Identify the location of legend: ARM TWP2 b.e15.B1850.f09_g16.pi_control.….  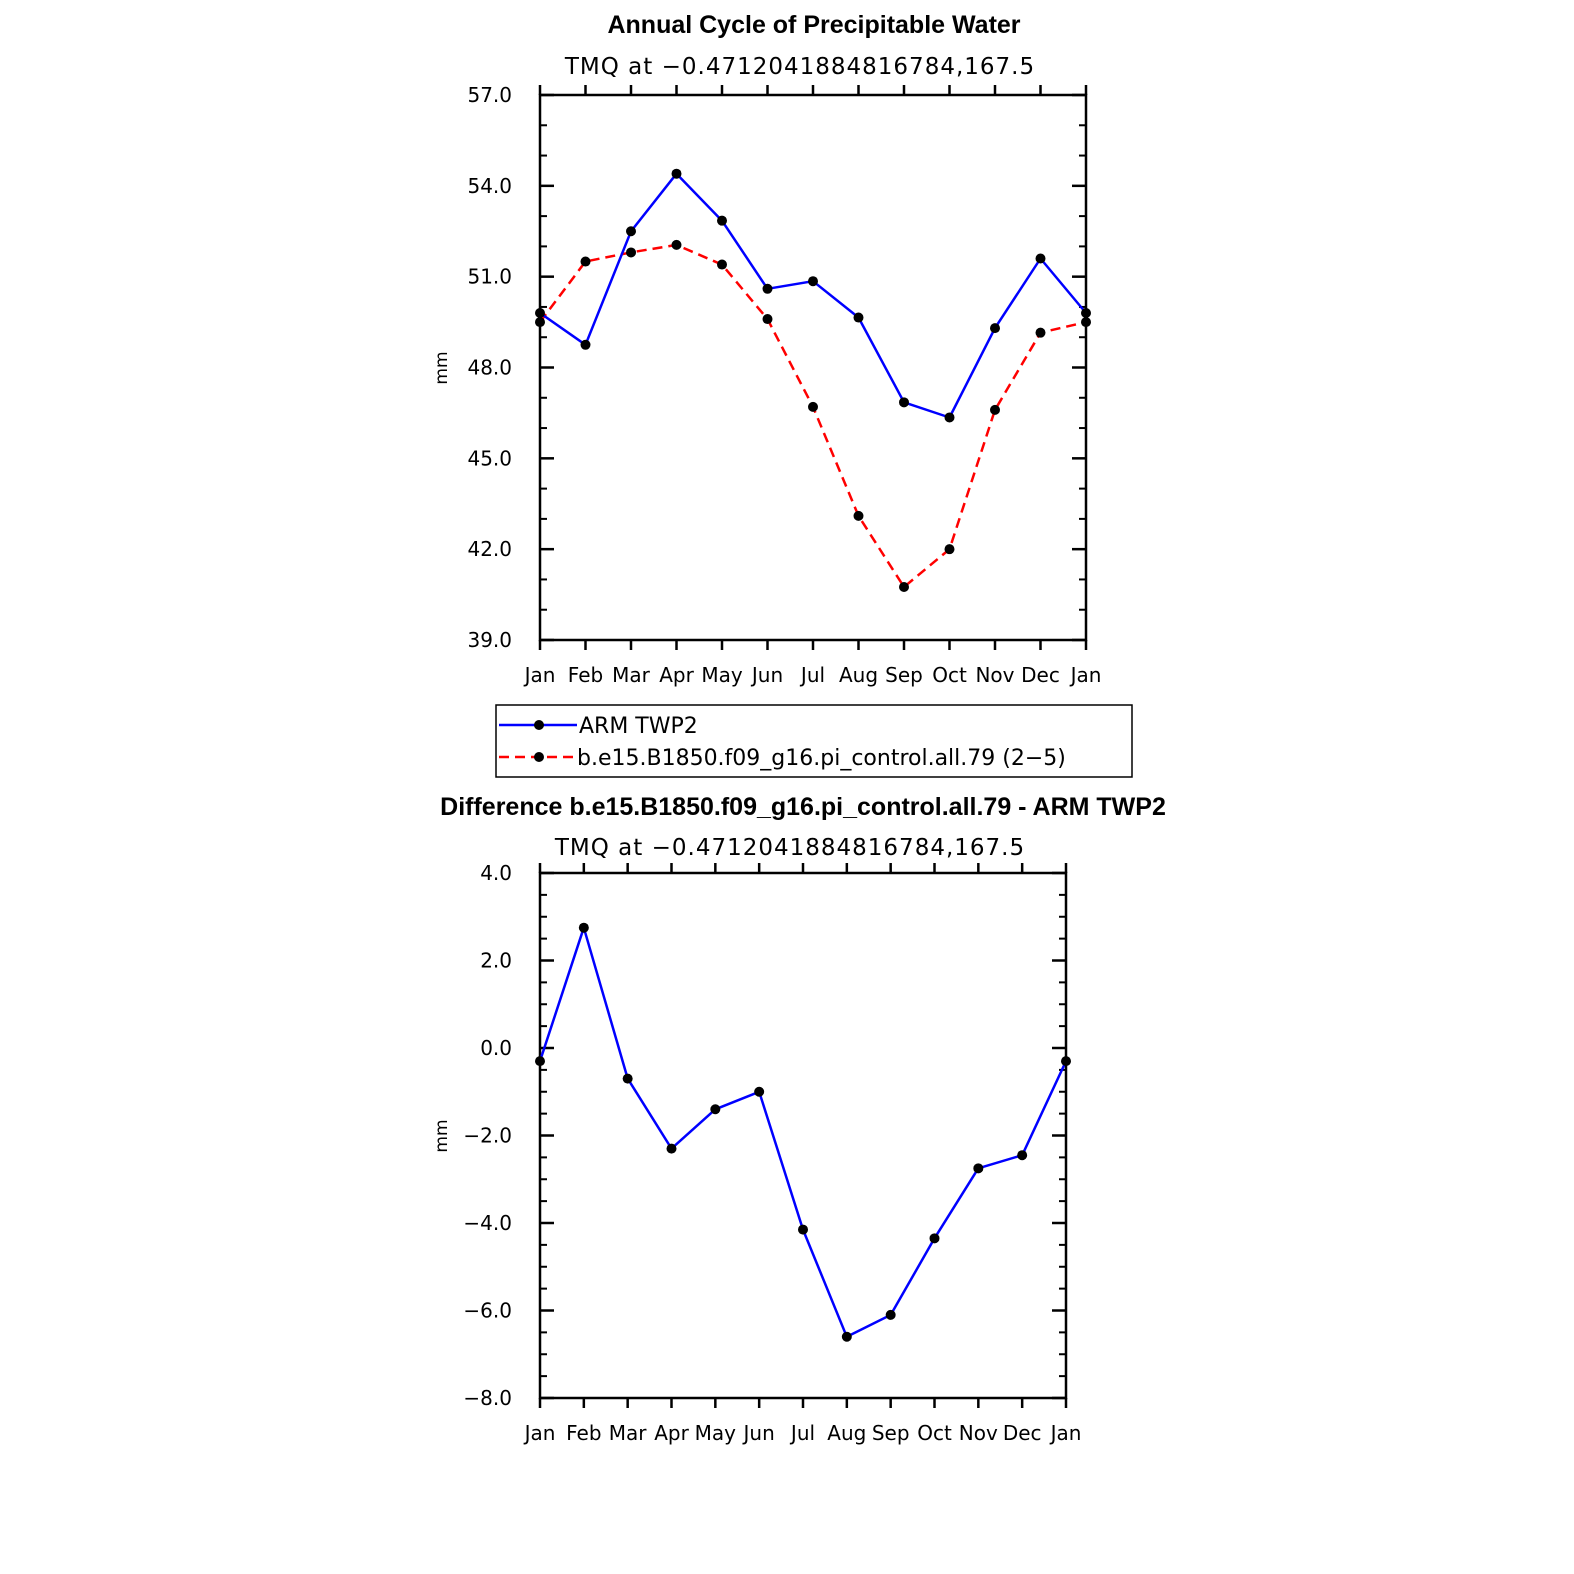
(814, 741).